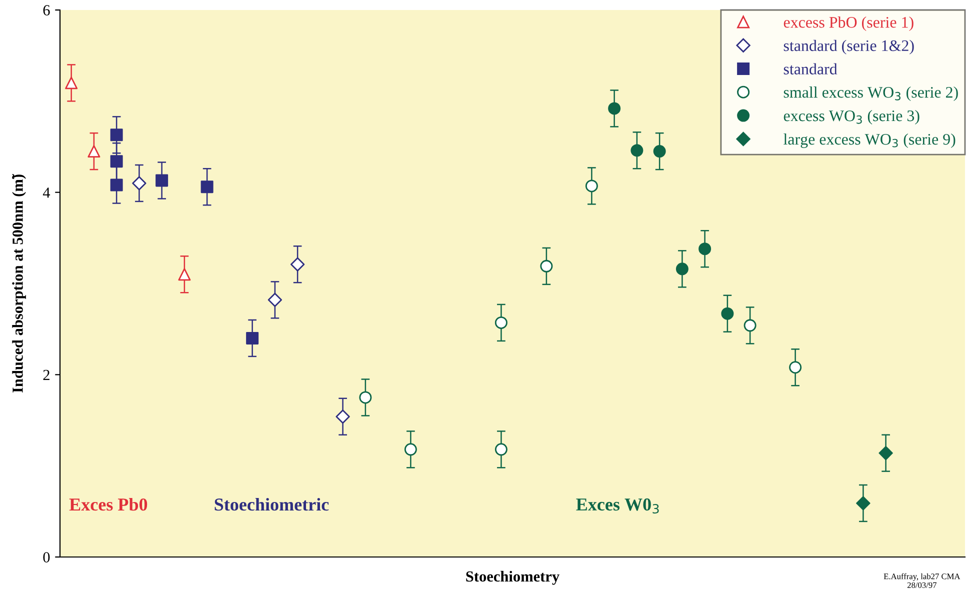  What do you see at coordinates (46, 557) in the screenshot?
I see `y-tick-label: 0` at bounding box center [46, 557].